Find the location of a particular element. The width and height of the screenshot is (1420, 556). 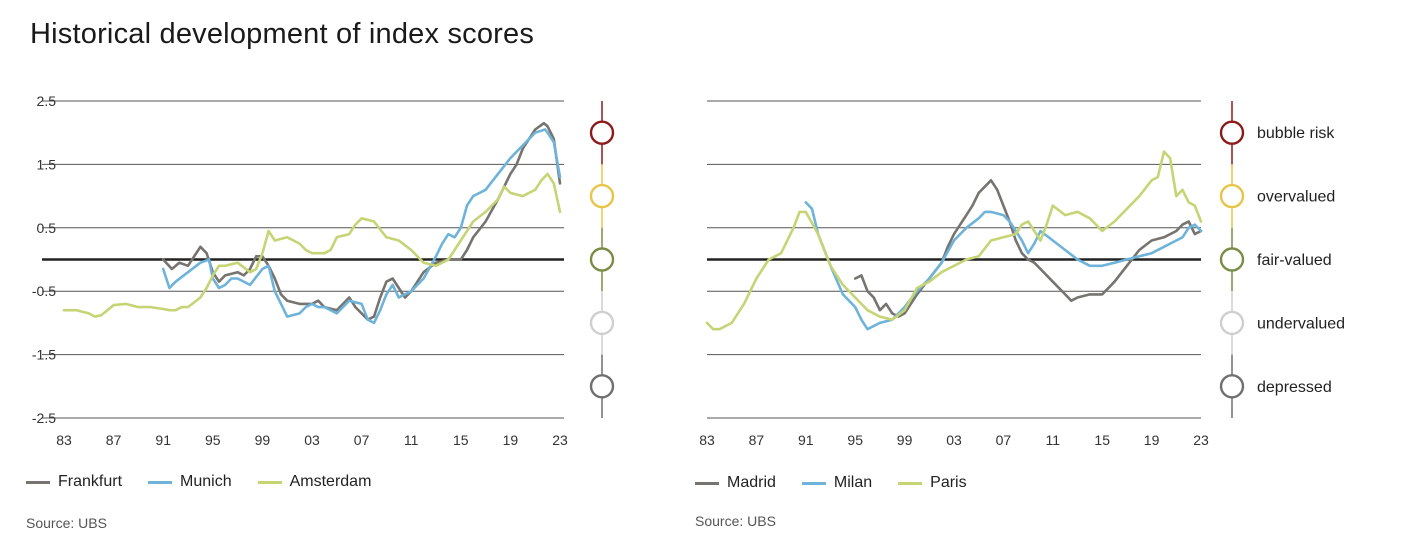

legend-swatch-madrid is located at coordinates (707, 483).